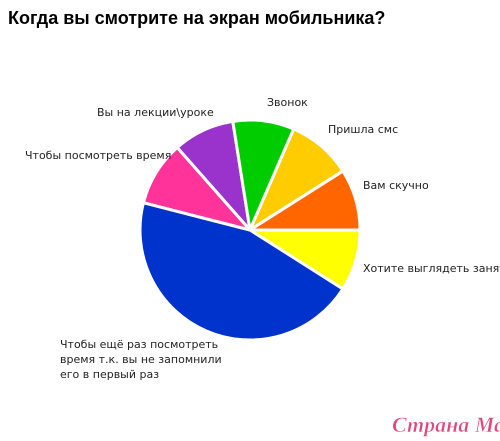 This screenshot has height=441, width=500. Describe the element at coordinates (446, 424) in the screenshot. I see `watermark: Страна Мам` at that location.